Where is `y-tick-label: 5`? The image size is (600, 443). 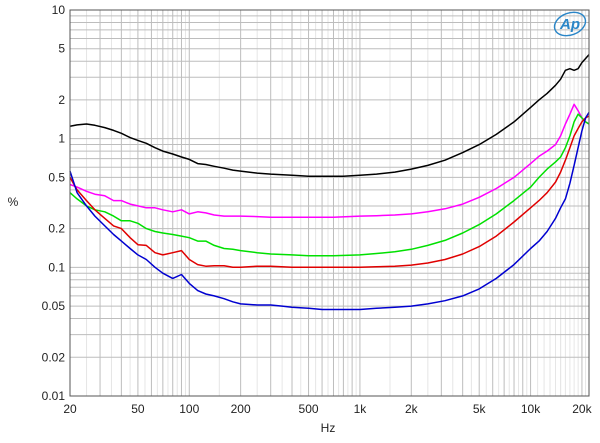 y-tick-label: 5 is located at coordinates (61, 49).